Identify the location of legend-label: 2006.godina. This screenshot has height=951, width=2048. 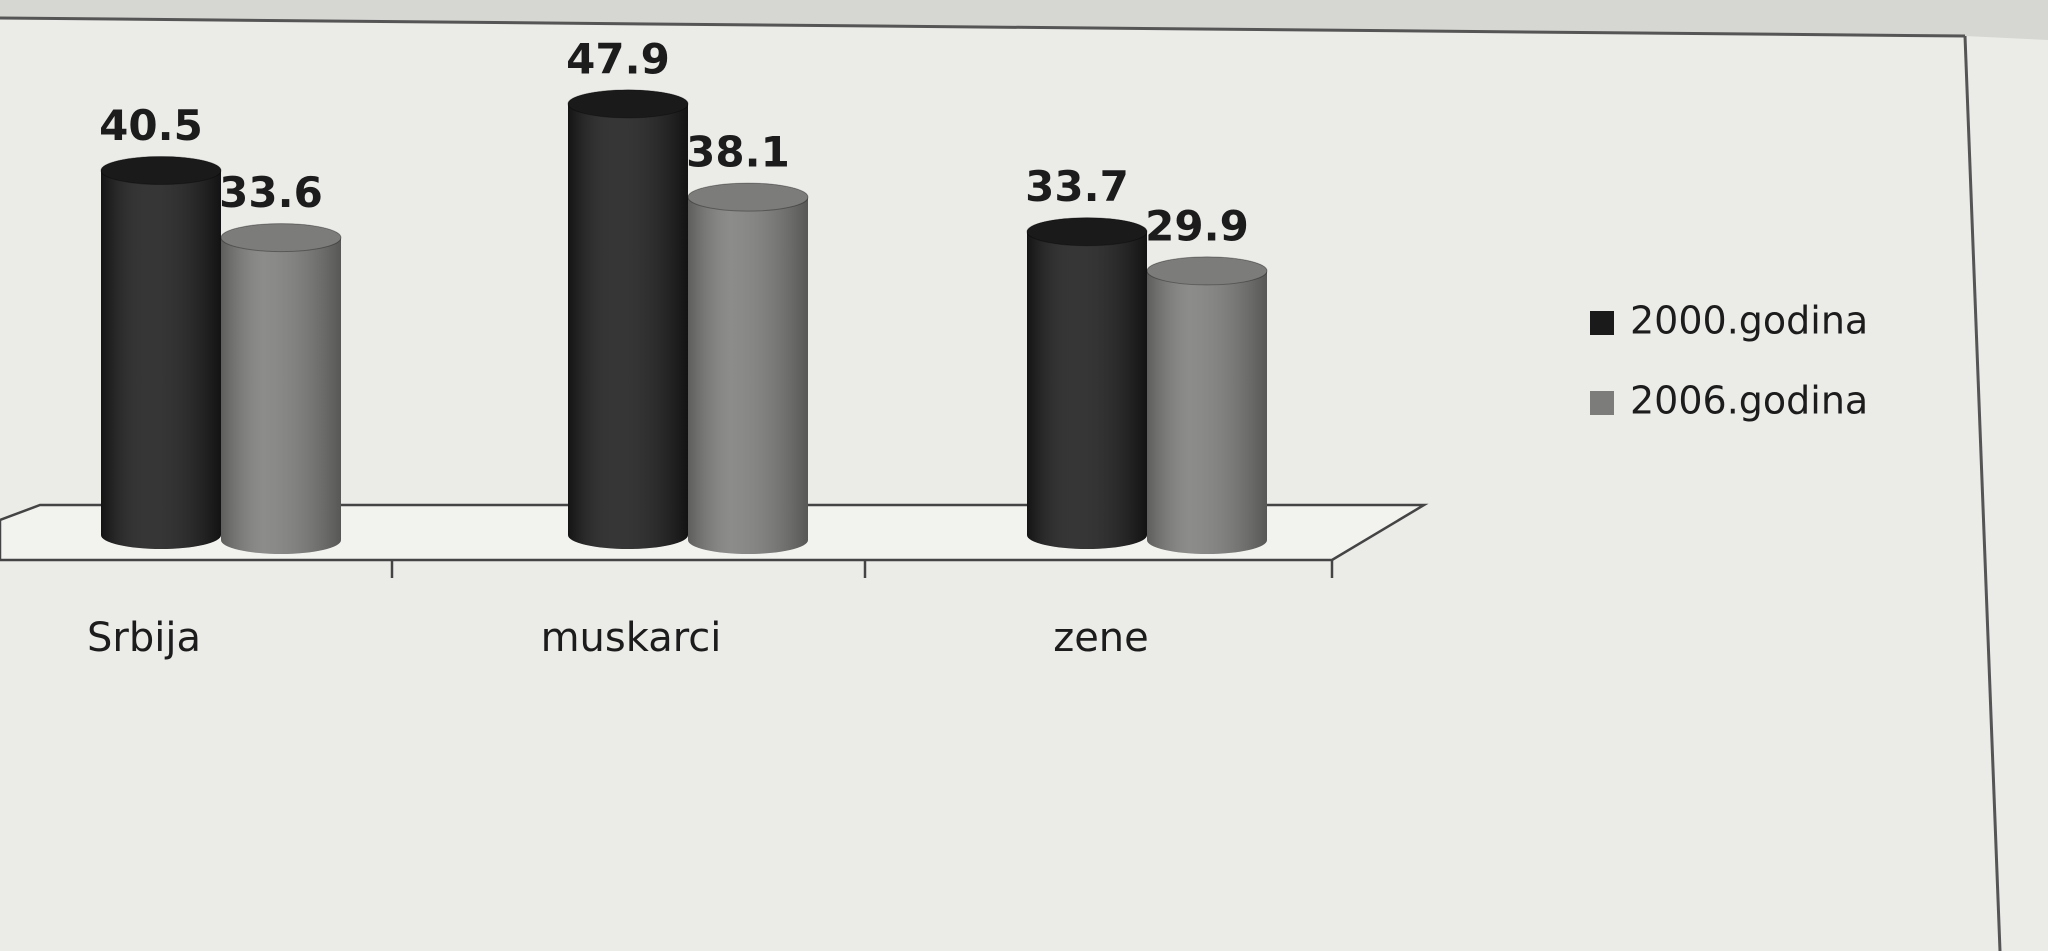
(1749, 401).